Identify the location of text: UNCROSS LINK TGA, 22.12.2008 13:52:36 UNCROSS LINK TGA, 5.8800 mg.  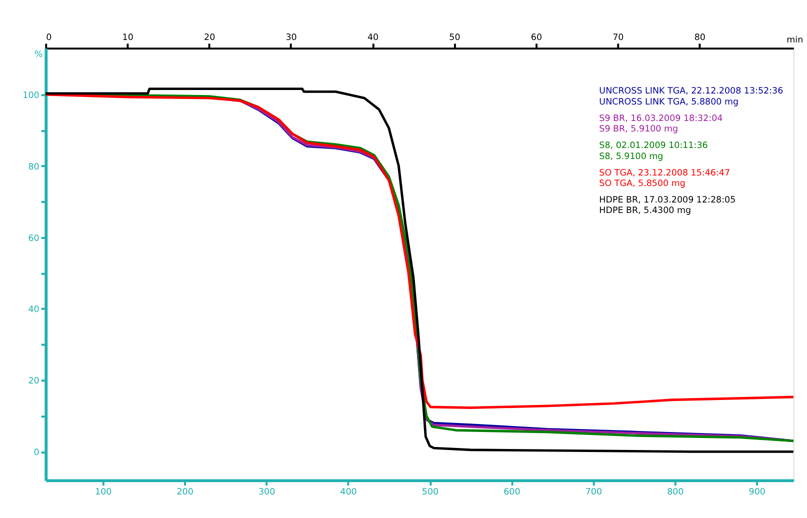
(691, 97).